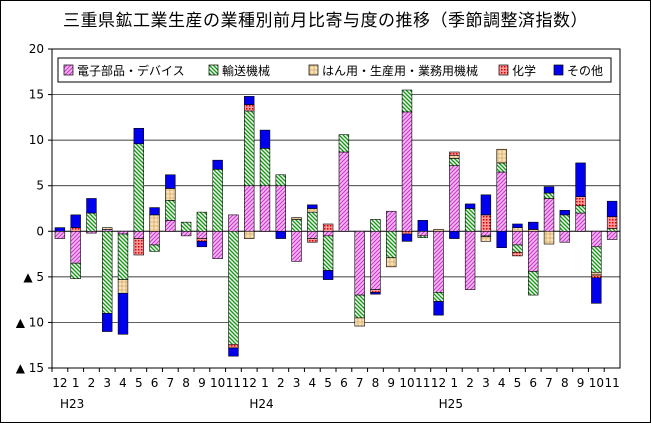 The height and width of the screenshot is (423, 651). What do you see at coordinates (36, 49) in the screenshot?
I see `y-tick-label: 20` at bounding box center [36, 49].